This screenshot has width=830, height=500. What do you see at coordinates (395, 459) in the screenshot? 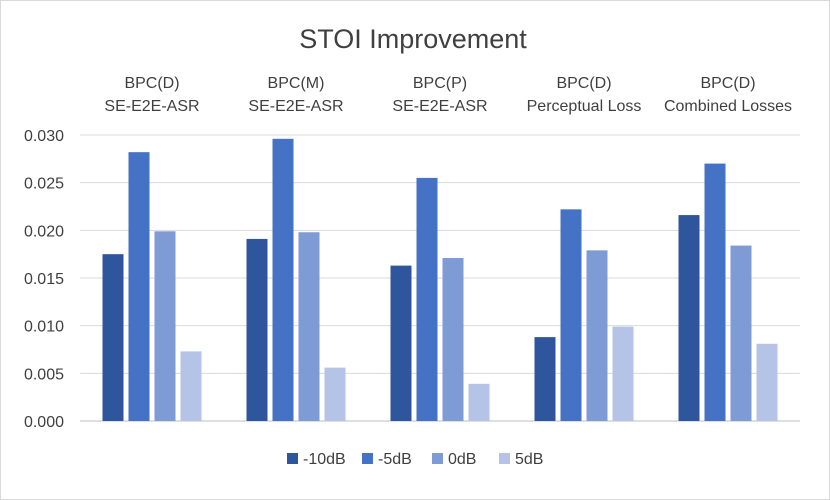
I see `legend-label: -5dB` at bounding box center [395, 459].